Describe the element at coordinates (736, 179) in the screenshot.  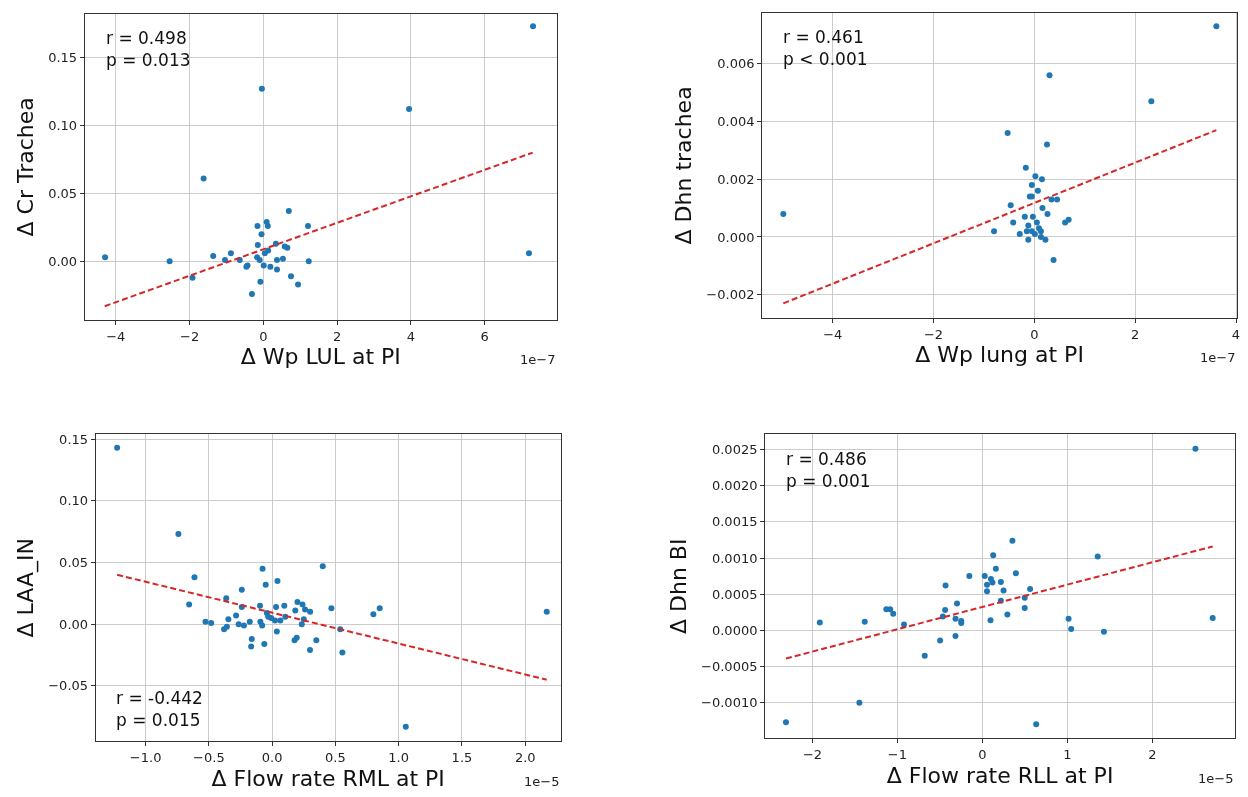
I see `y-tick-label: 0.002` at that location.